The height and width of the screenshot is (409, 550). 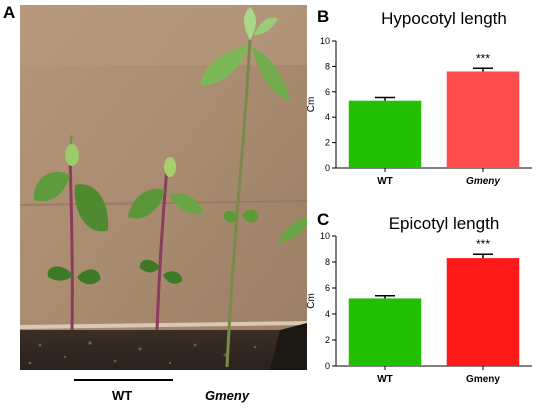 I want to click on panel-label-c: C, so click(x=323, y=219).